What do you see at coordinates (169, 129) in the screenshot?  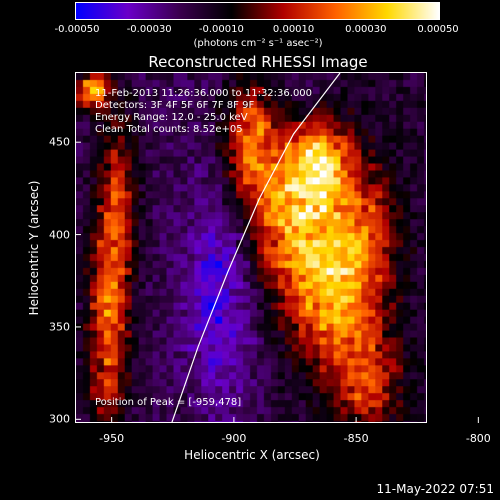 I see `info-clean-counts: Clean Total counts: 8.52e+05` at bounding box center [169, 129].